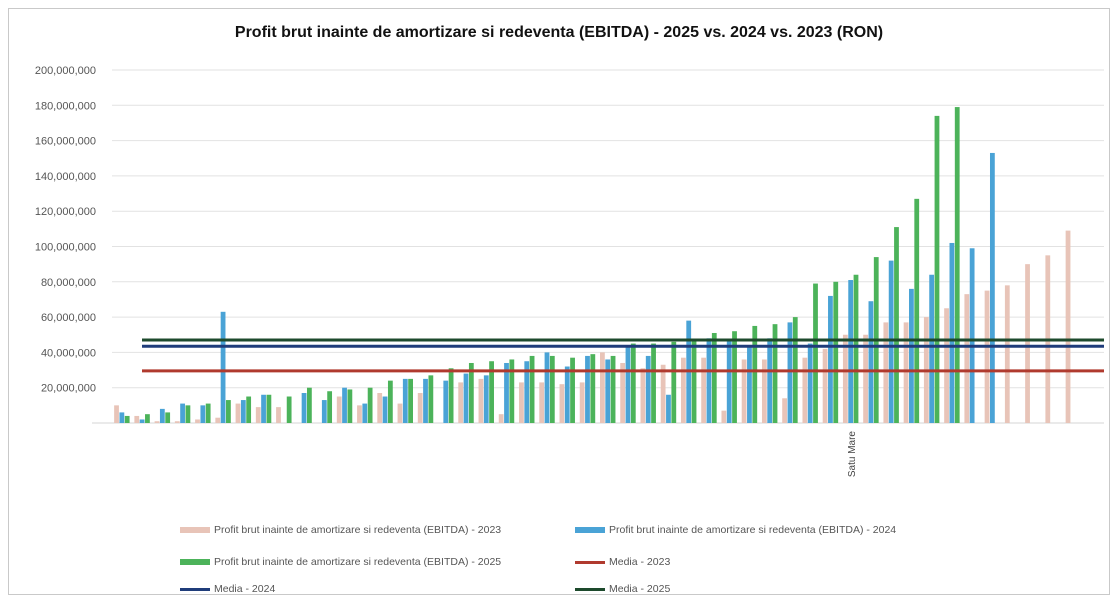 The height and width of the screenshot is (601, 1118). Describe the element at coordinates (65, 212) in the screenshot. I see `y-tick-label: 120,000,000` at that location.